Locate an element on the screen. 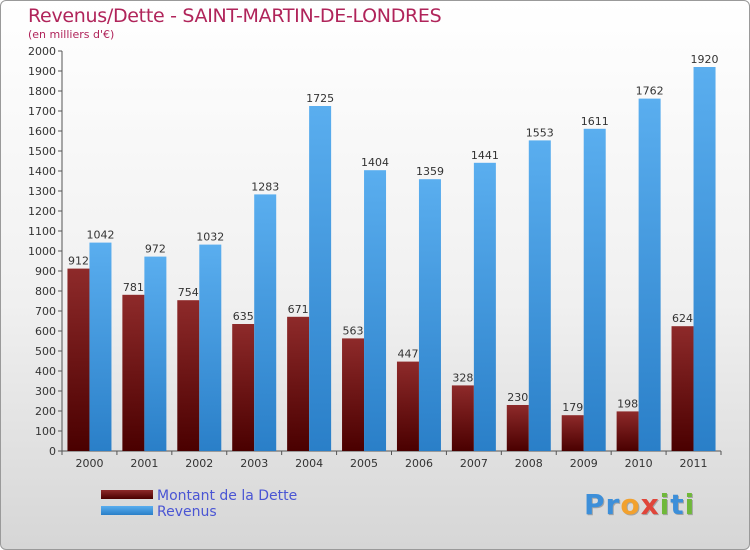  x-tick-label: 2008 is located at coordinates (529, 463).